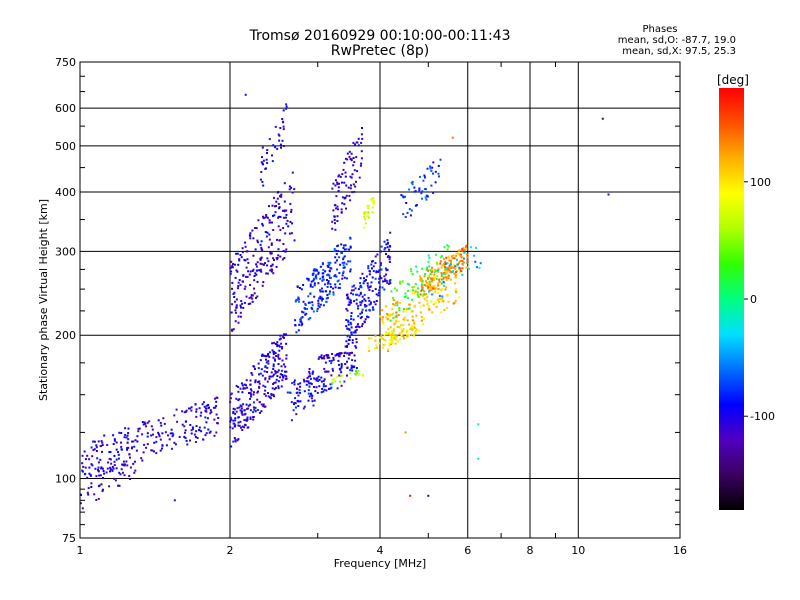  Describe the element at coordinates (65, 62) in the screenshot. I see `y-tick-label: 750` at that location.